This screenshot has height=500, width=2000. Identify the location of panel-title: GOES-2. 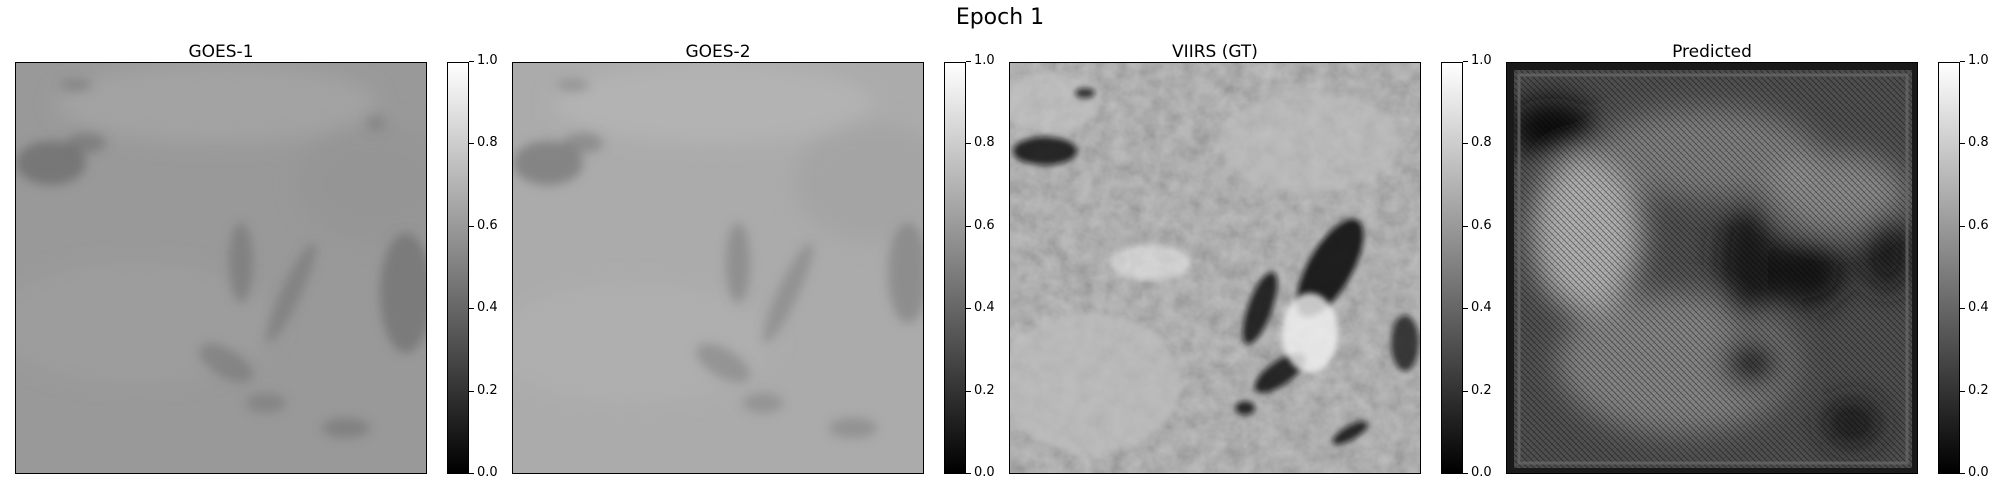
(718, 52).